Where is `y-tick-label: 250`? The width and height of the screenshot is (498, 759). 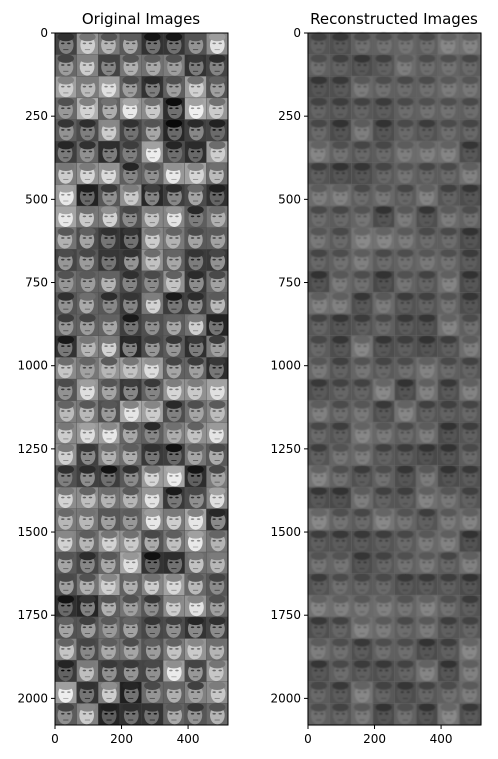
y-tick-label: 250 is located at coordinates (36, 116).